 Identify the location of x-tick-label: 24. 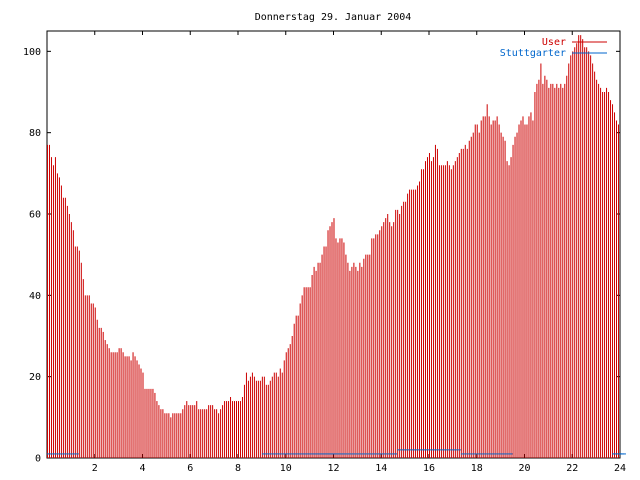
(620, 468).